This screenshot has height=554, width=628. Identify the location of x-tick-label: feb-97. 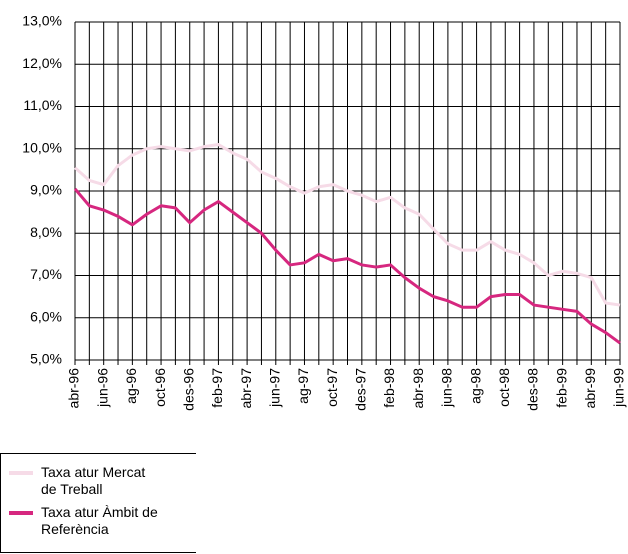
(217, 388).